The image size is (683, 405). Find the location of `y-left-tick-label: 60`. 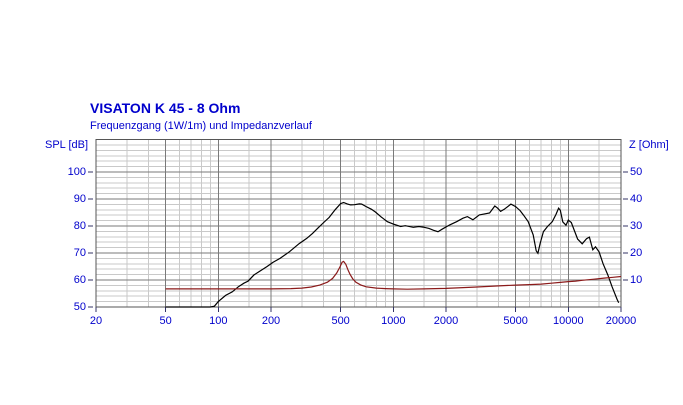

y-left-tick-label: 60 is located at coordinates (79, 280).